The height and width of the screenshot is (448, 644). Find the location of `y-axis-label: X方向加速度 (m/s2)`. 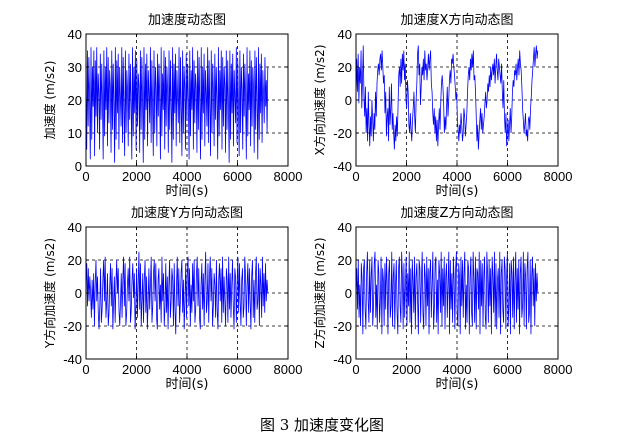

y-axis-label: X方向加速度 (m/s2) is located at coordinates (319, 99).